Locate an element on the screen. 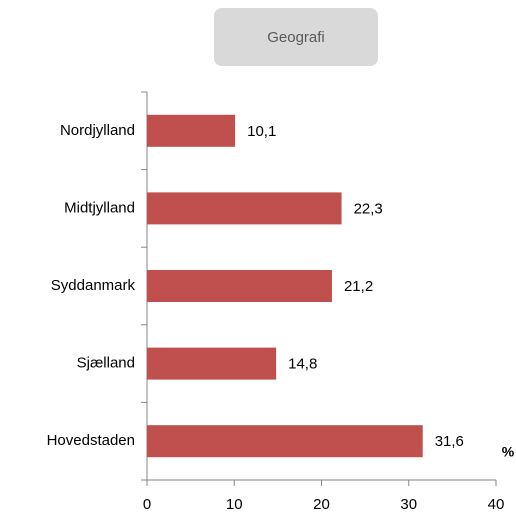 The width and height of the screenshot is (516, 518). y-tick-label: Syddanmark is located at coordinates (93, 285).